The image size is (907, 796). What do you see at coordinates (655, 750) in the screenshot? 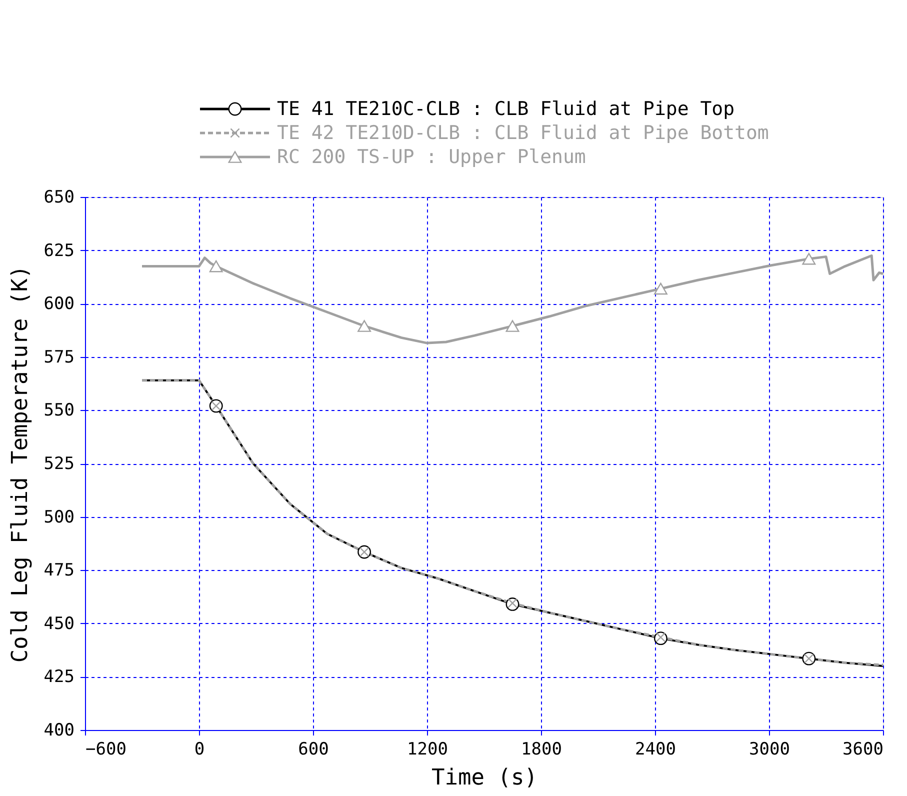
I see `x-tick-label: 2400` at bounding box center [655, 750].